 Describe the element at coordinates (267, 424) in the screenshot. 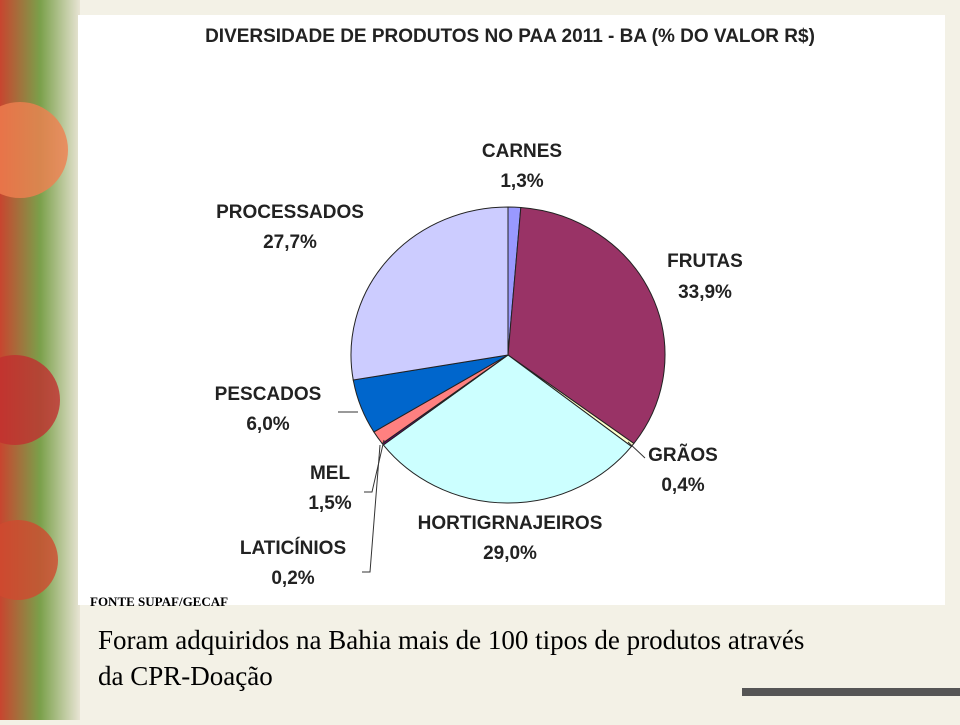

I see `slice-value: 6,0%` at that location.